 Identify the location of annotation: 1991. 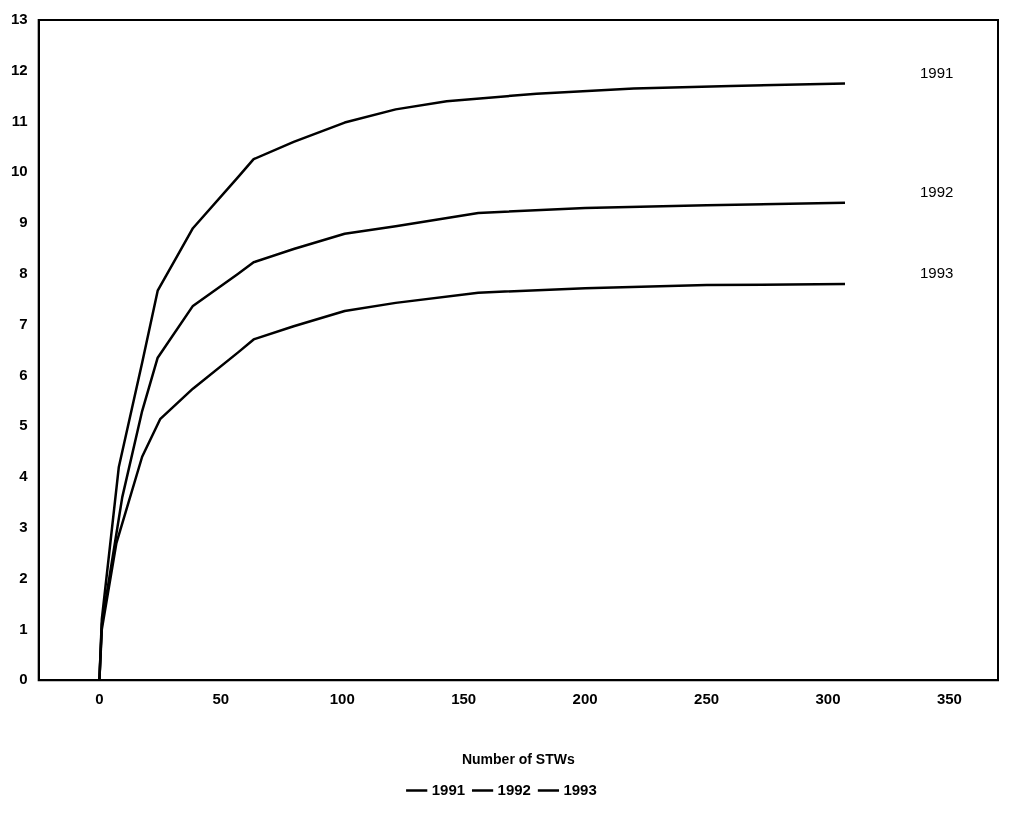
(937, 72).